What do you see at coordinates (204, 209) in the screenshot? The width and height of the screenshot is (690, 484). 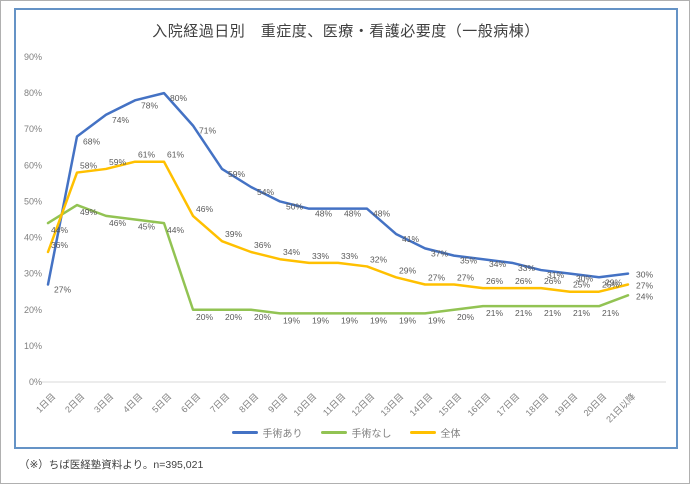 I see `data-label-orange: 46%` at bounding box center [204, 209].